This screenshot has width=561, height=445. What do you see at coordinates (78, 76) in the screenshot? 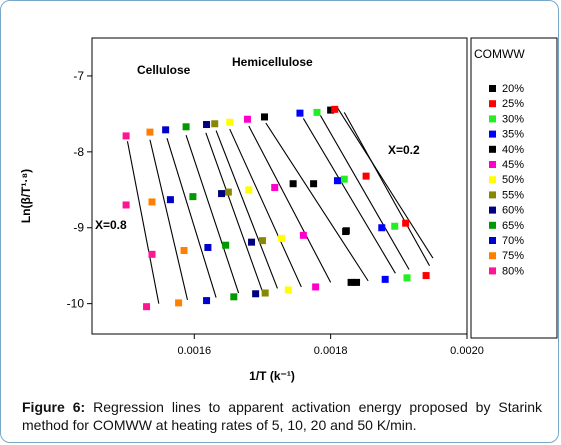
I see `y-tick-label: -7` at bounding box center [78, 76].